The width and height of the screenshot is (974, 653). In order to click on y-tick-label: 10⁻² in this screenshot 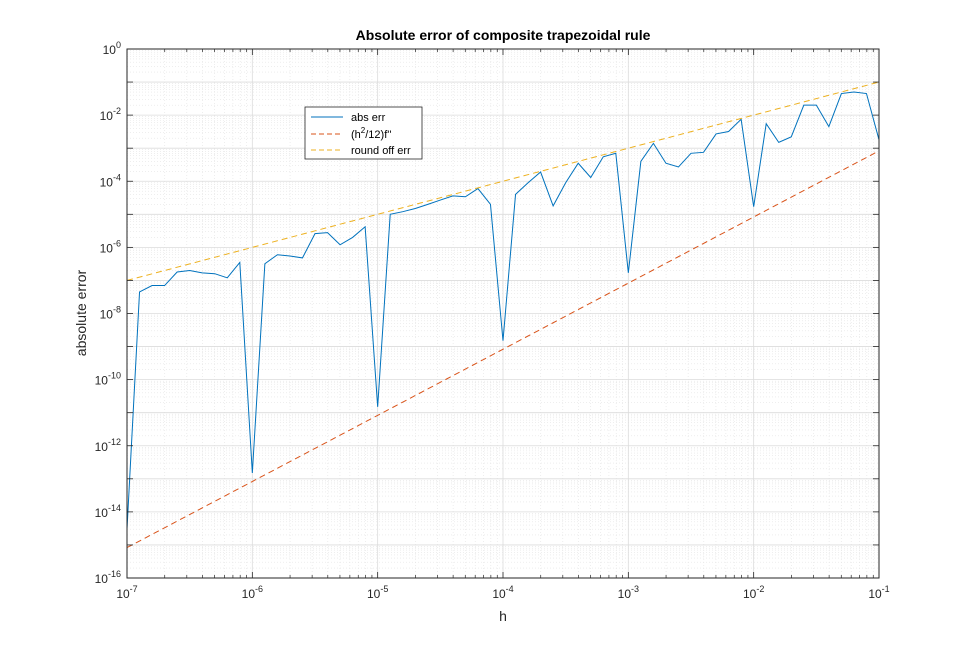, I will do `click(110, 114)`.